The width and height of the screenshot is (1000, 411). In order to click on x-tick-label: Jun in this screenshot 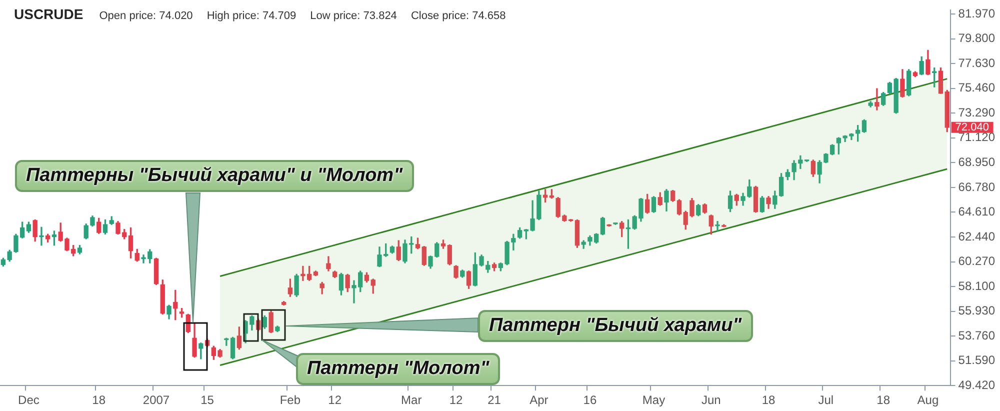, I will do `click(711, 400)`.